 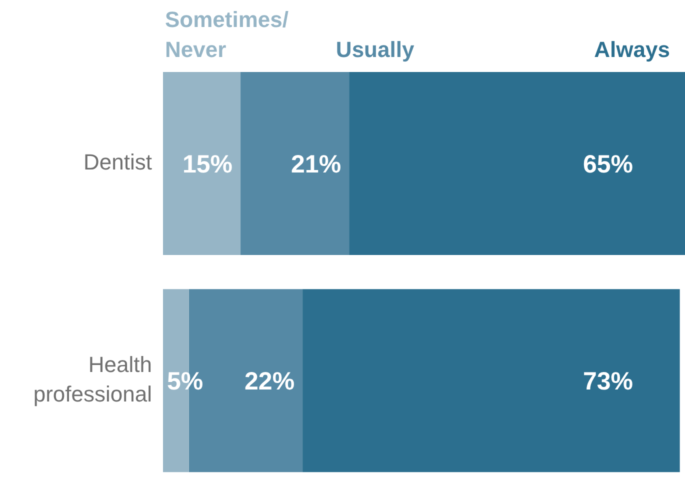 I want to click on y-tick-label: Dentist, so click(x=118, y=162).